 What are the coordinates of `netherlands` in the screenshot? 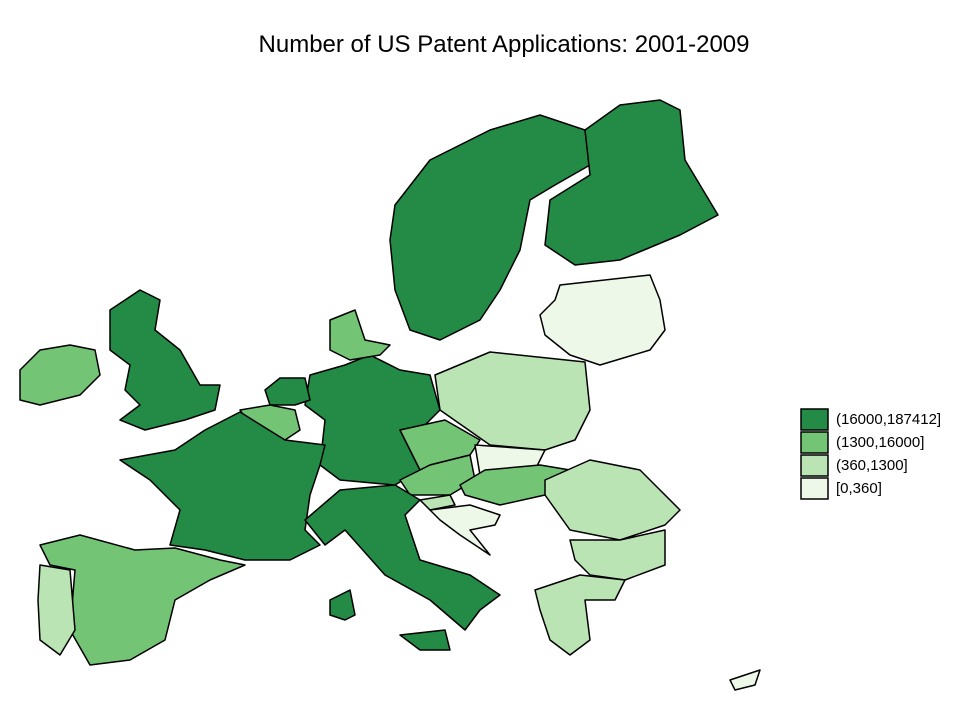 It's located at (287, 391).